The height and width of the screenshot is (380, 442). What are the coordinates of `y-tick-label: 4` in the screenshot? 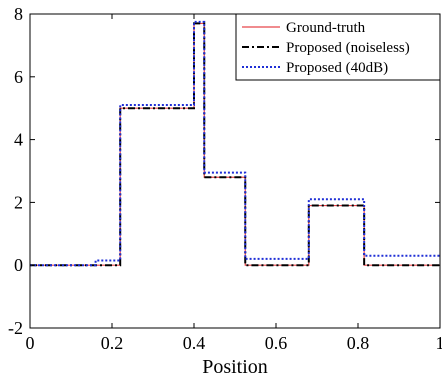 It's located at (18, 140).